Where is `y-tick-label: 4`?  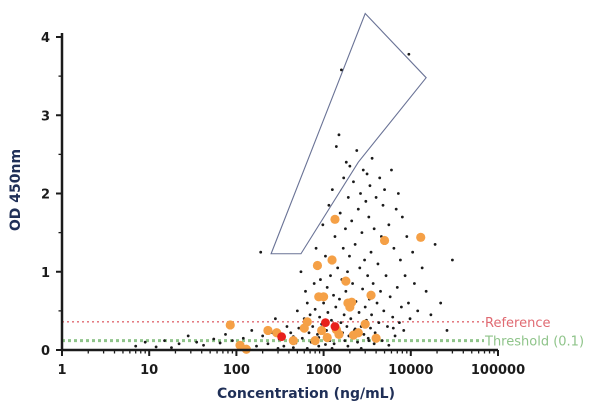 y-tick-label: 4 is located at coordinates (45, 38).